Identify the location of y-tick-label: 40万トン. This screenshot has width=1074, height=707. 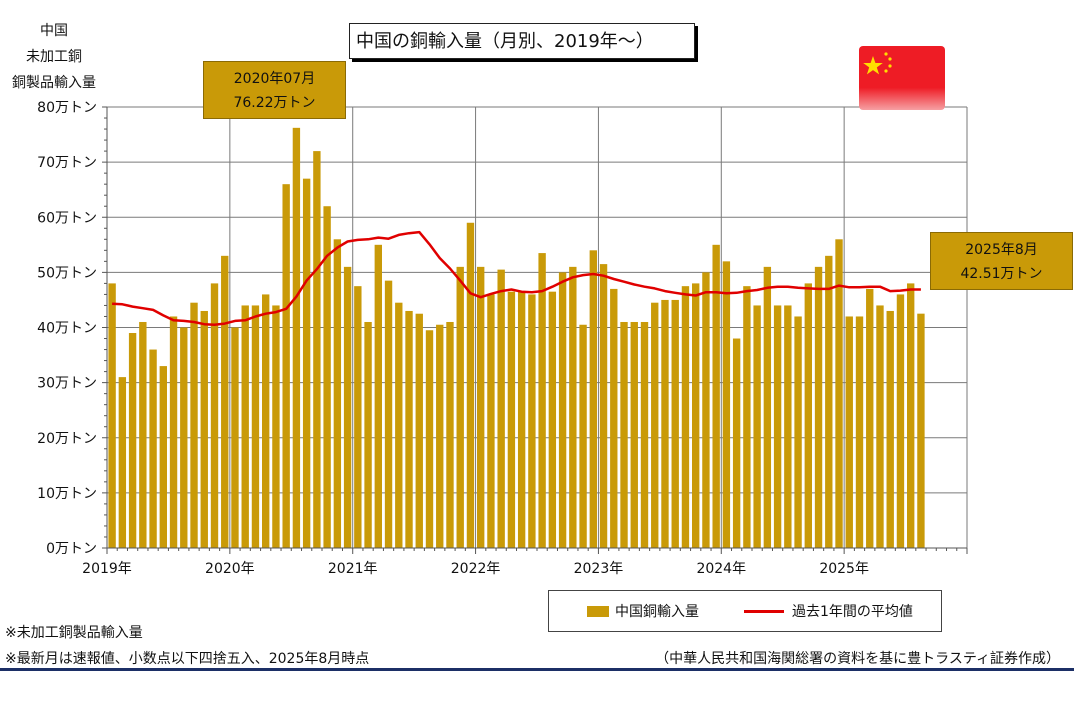
(67, 329).